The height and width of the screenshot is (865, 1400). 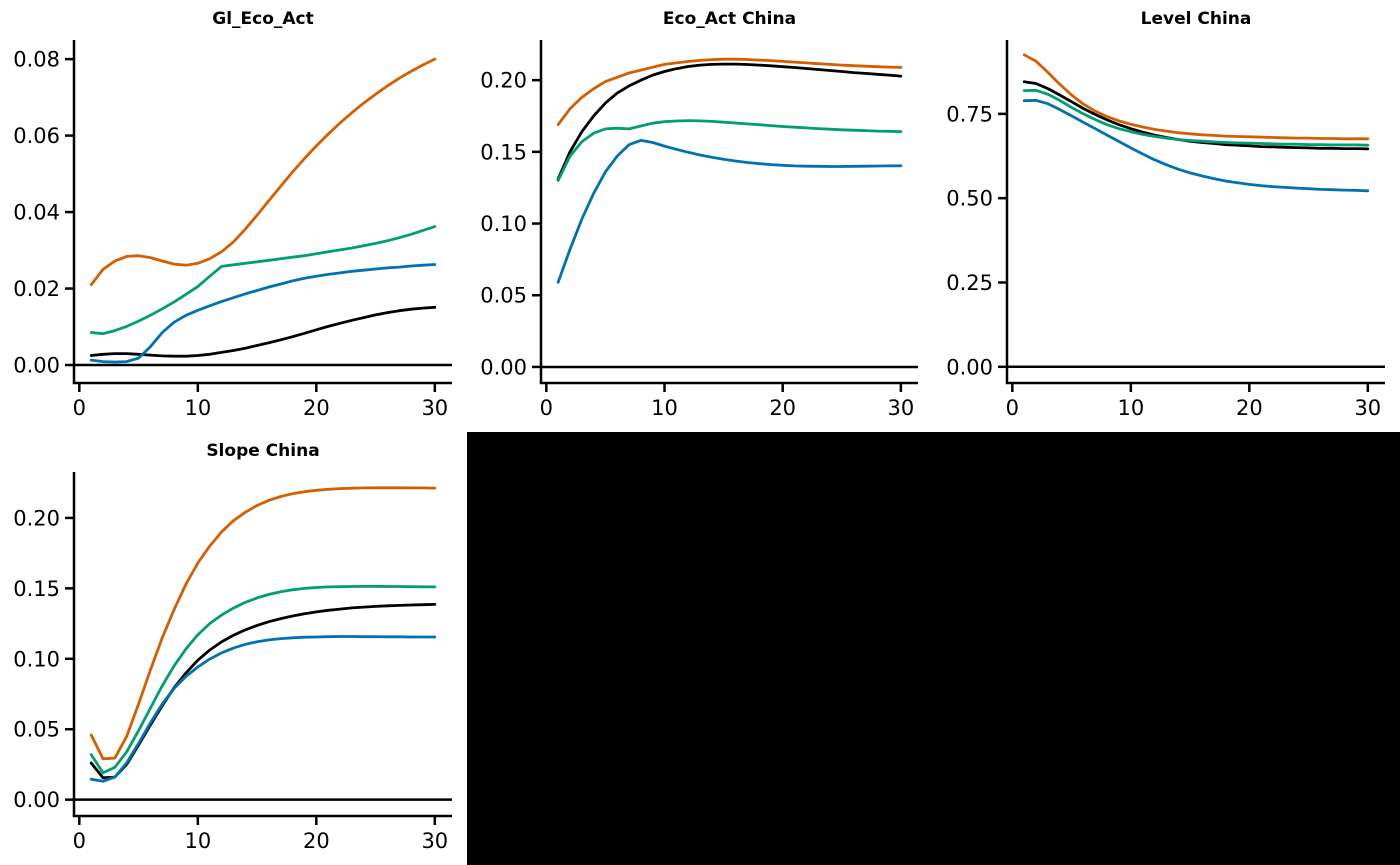 What do you see at coordinates (36, 136) in the screenshot?
I see `y-tick-label: 0.06` at bounding box center [36, 136].